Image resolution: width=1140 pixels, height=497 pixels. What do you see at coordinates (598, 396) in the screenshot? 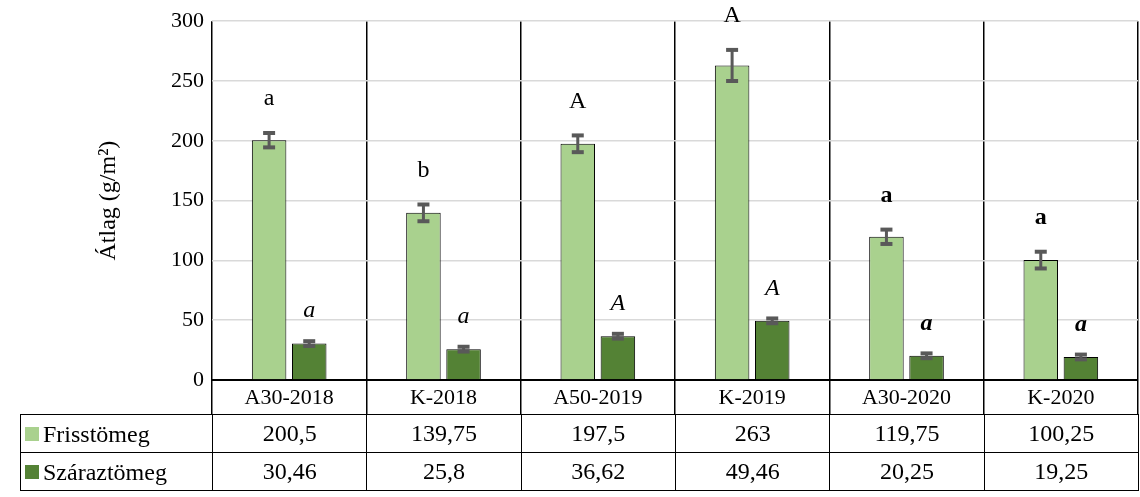
I see `x-tick-label: A50-2019` at bounding box center [598, 396].